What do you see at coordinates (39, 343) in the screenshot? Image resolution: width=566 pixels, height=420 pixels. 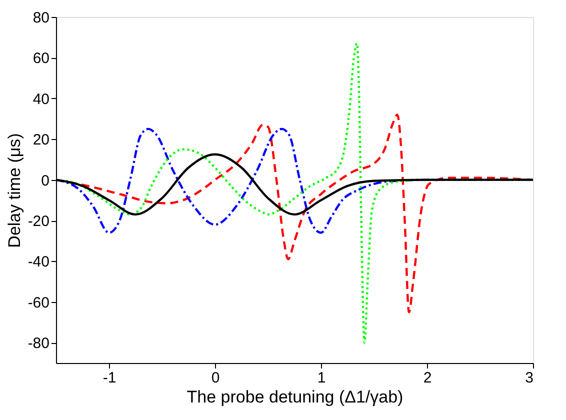 I see `y-tick-label: -80` at bounding box center [39, 343].